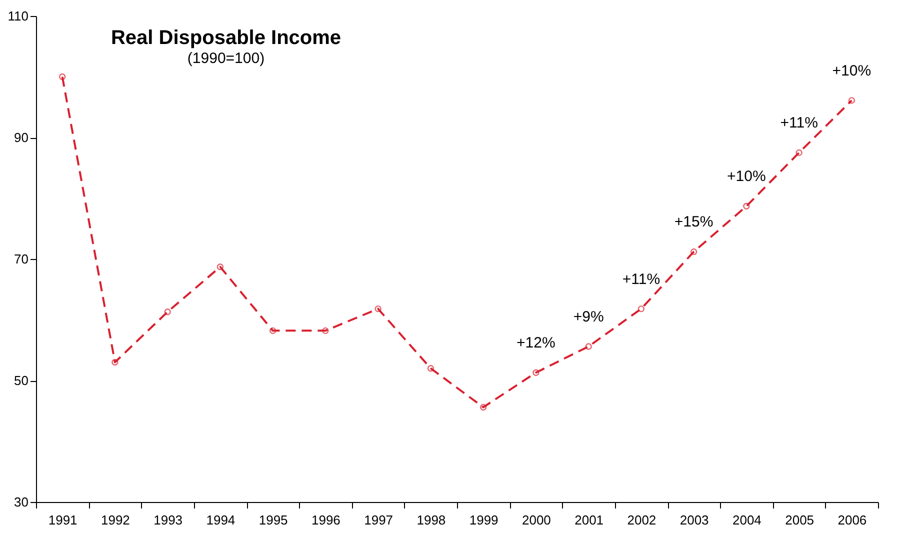 The image size is (907, 542). I want to click on x-tick-label: 2003, so click(694, 520).